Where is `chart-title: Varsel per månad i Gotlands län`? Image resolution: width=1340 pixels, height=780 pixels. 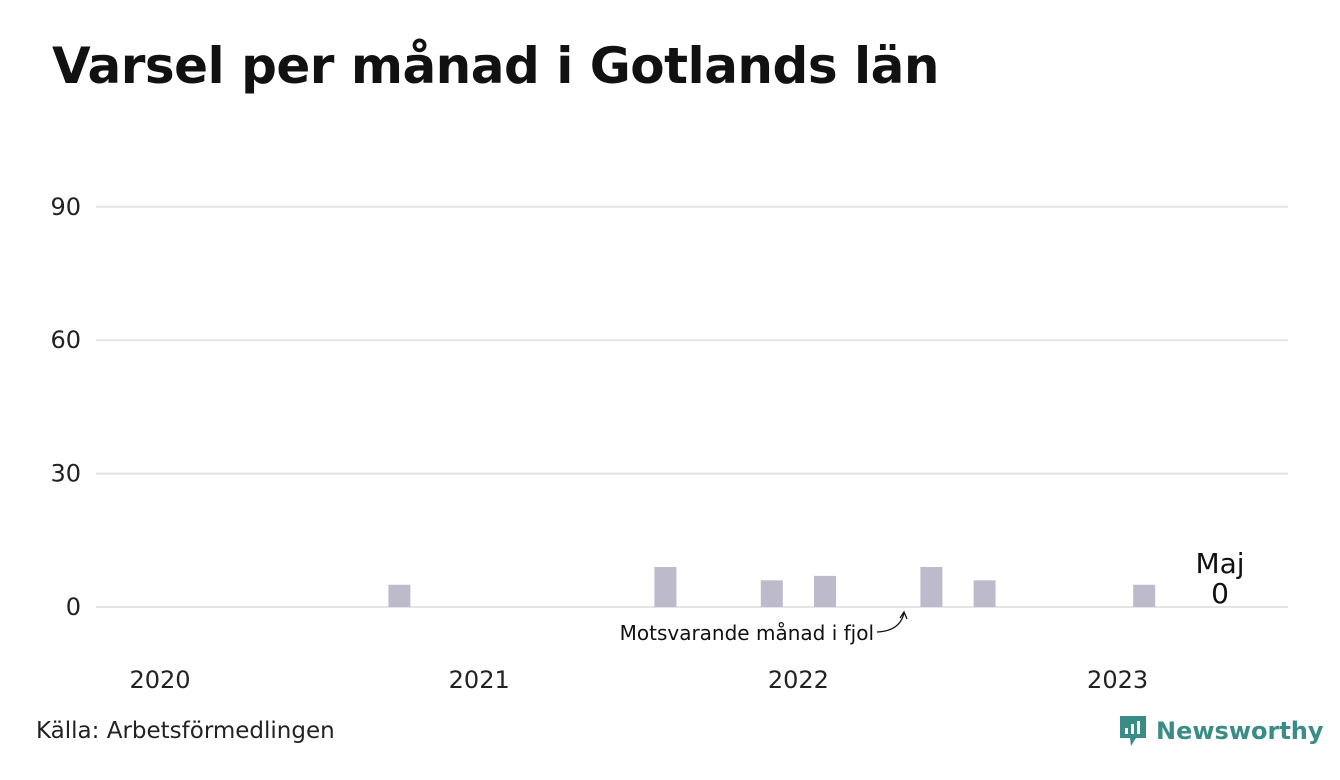 chart-title: Varsel per månad i Gotlands län is located at coordinates (495, 66).